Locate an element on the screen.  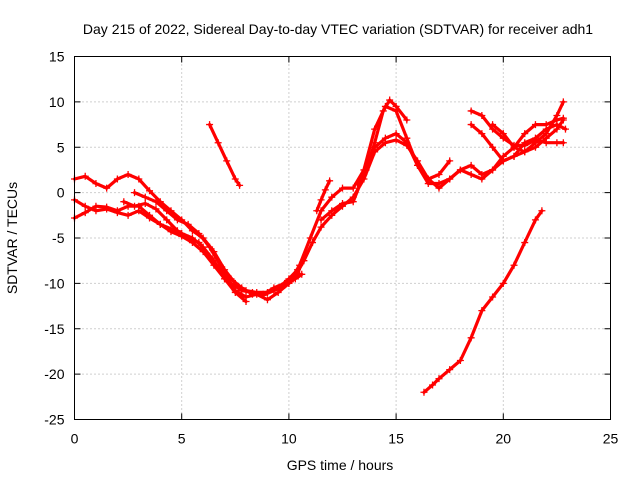
y-tick-label: 10 is located at coordinates (57, 102).